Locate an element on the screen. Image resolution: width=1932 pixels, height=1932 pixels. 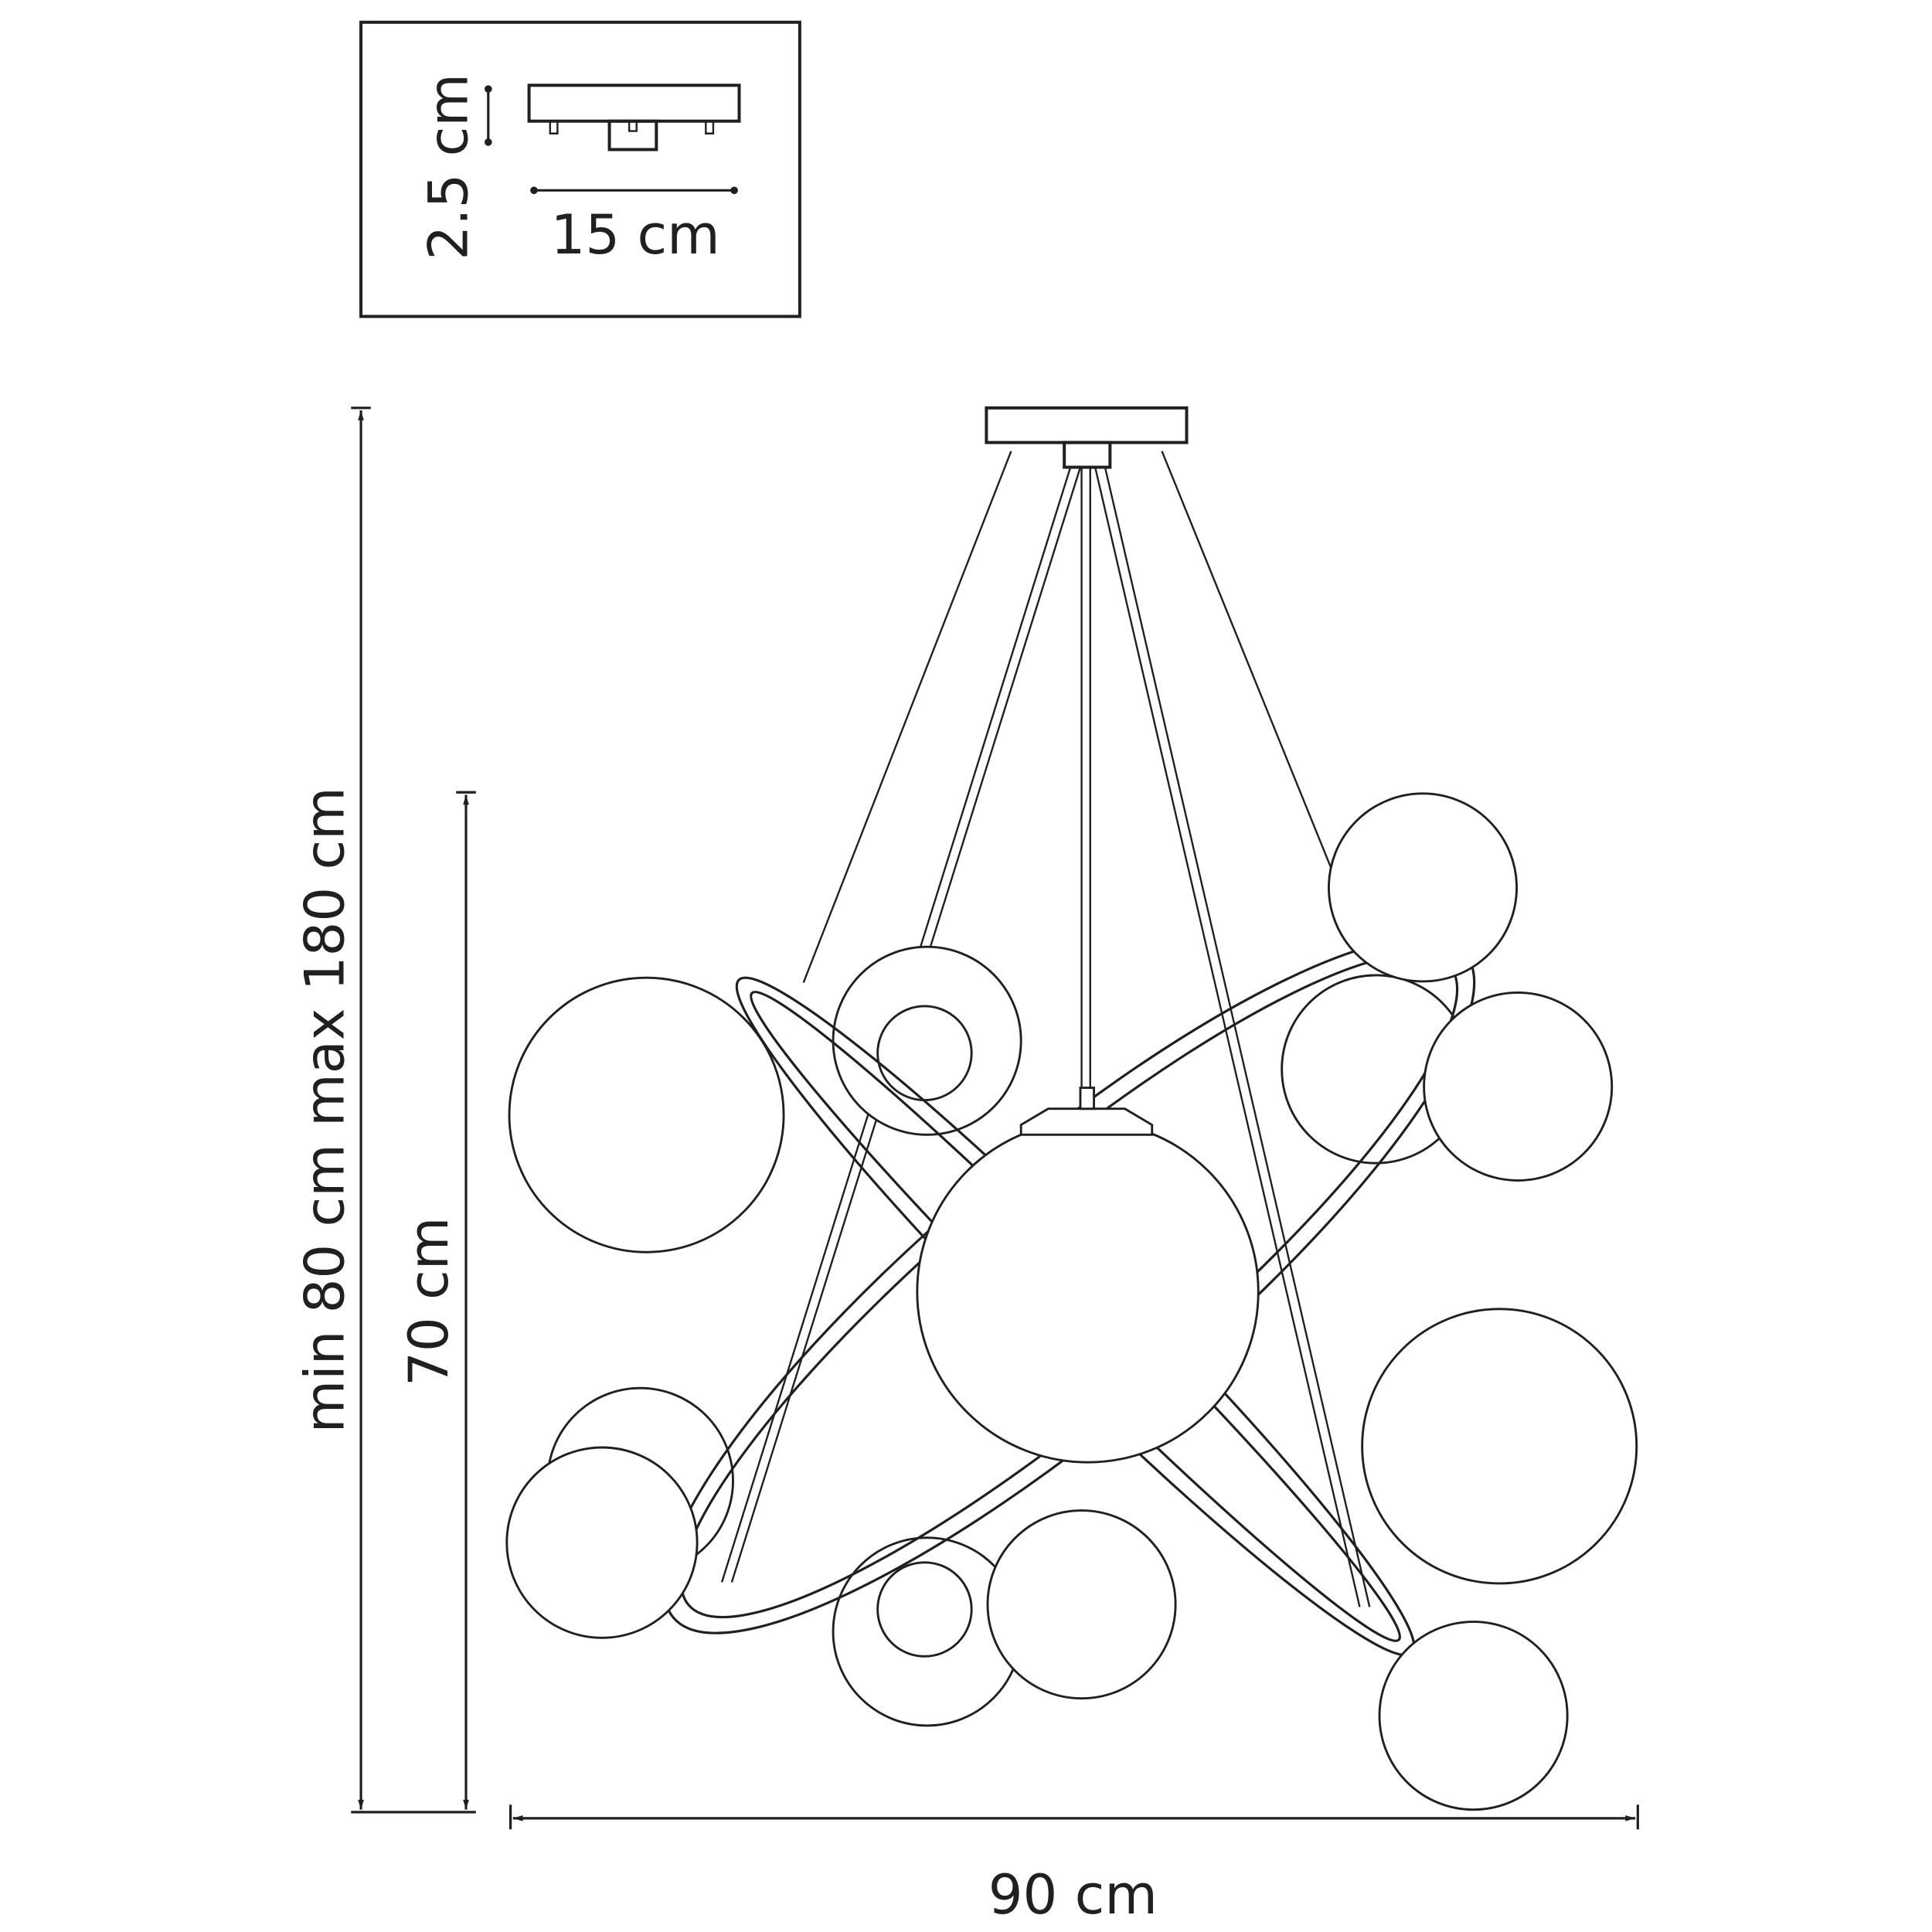
inset-ceiling-plate is located at coordinates (634, 103).